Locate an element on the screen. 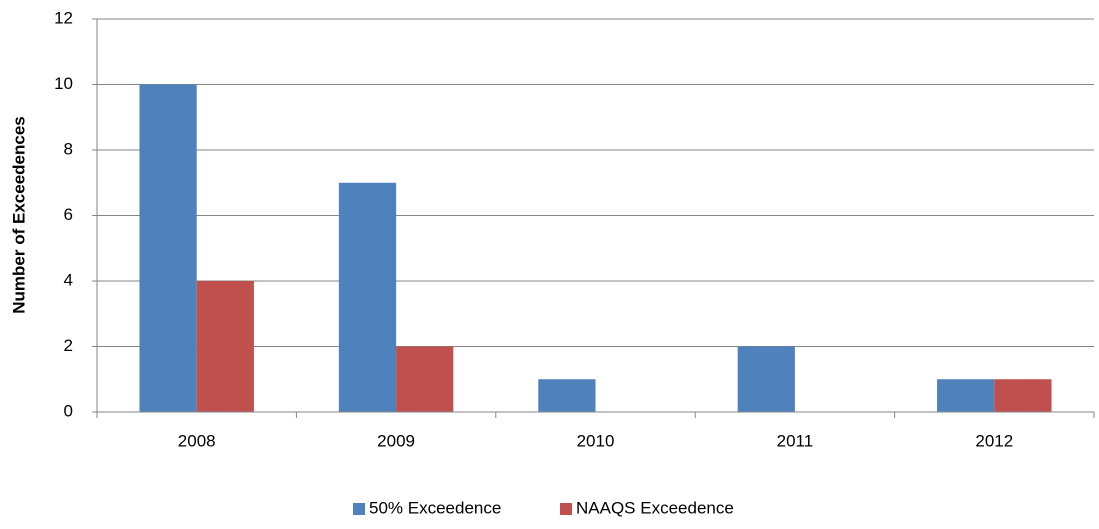 This screenshot has width=1099, height=529. legend-label: 50% Exceedence is located at coordinates (435, 507).